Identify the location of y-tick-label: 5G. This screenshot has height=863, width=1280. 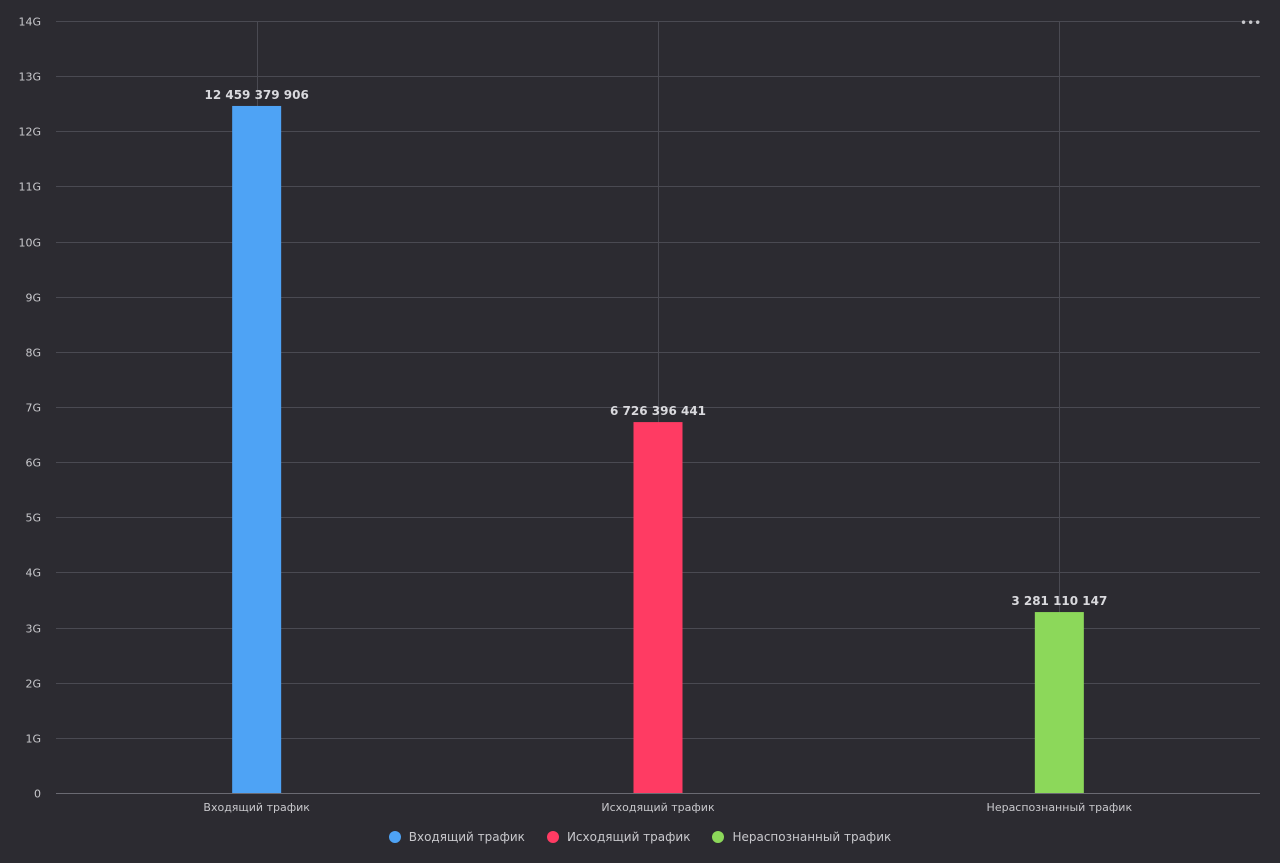
(33, 518).